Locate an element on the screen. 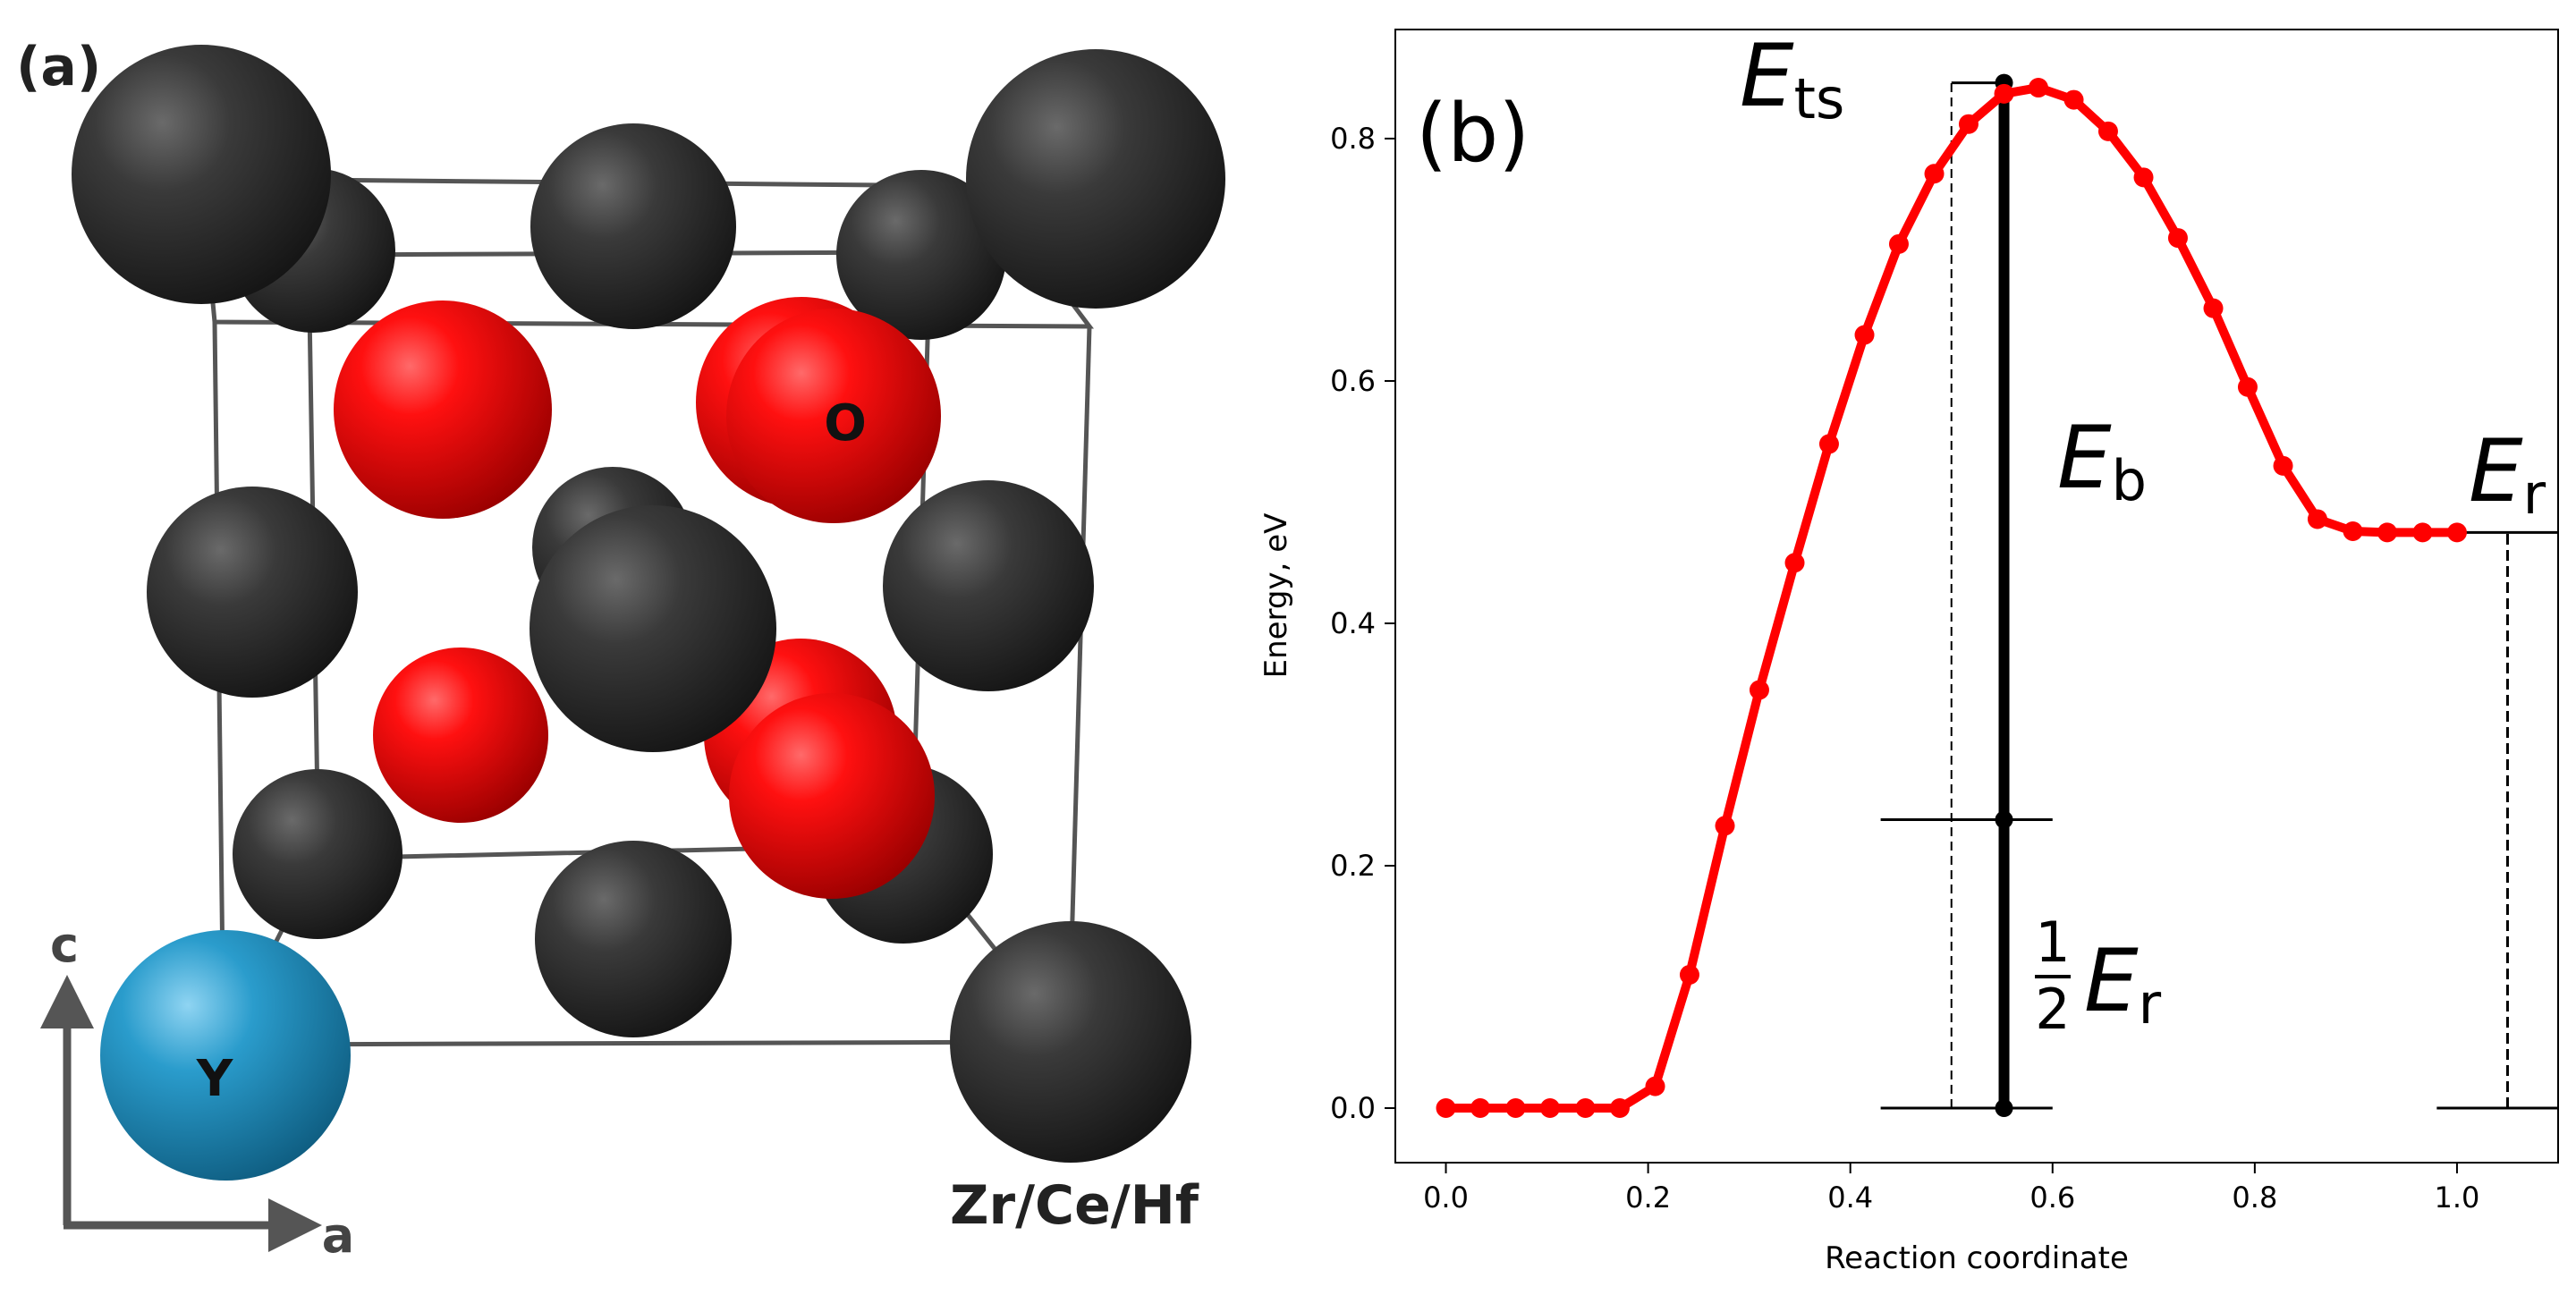 The width and height of the screenshot is (2576, 1295). y-tick-label: 0.2 is located at coordinates (1353, 866).